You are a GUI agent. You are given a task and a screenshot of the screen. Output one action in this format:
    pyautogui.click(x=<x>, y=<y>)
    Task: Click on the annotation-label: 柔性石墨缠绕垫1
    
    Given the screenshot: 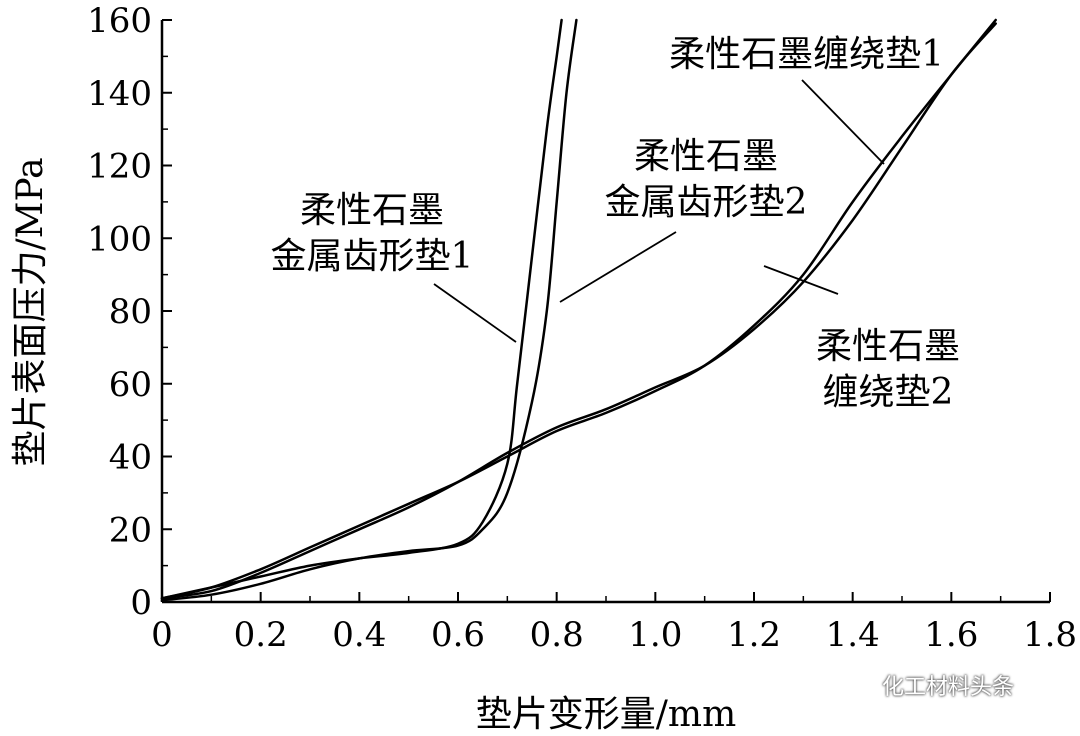 What is the action you would take?
    pyautogui.click(x=806, y=54)
    